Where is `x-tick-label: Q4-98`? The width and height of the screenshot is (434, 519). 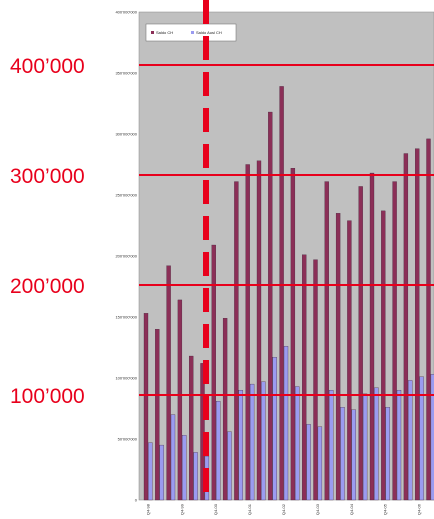 x-tick-label: Q4-98 is located at coordinates (147, 509).